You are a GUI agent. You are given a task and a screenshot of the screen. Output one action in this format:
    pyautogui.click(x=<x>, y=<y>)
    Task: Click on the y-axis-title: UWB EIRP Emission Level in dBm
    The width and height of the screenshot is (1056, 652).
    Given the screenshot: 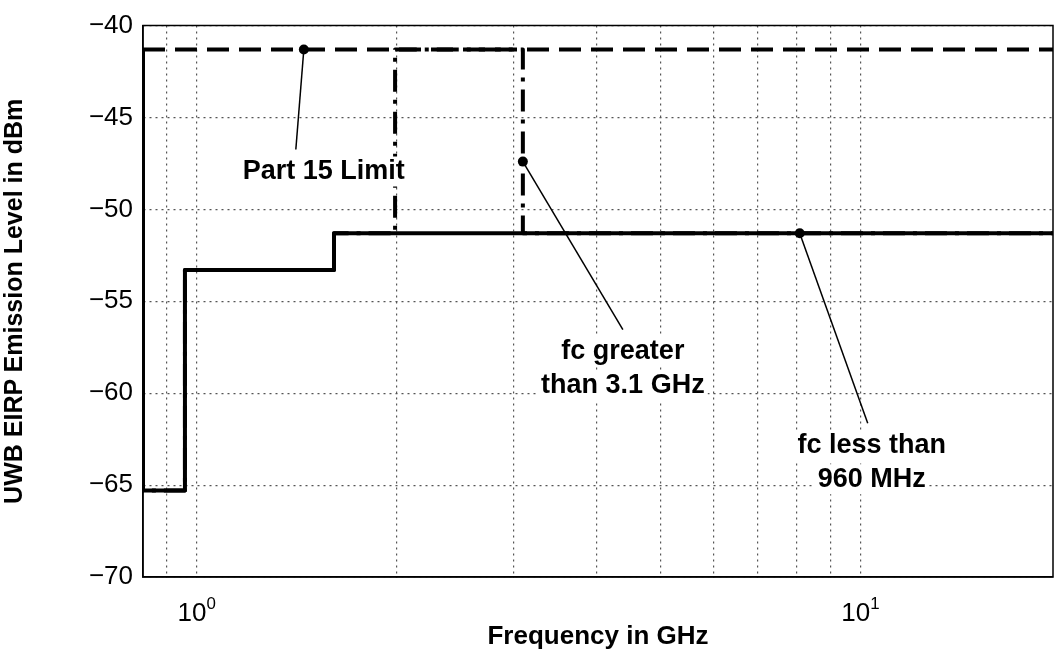 What is the action you would take?
    pyautogui.click(x=13, y=301)
    